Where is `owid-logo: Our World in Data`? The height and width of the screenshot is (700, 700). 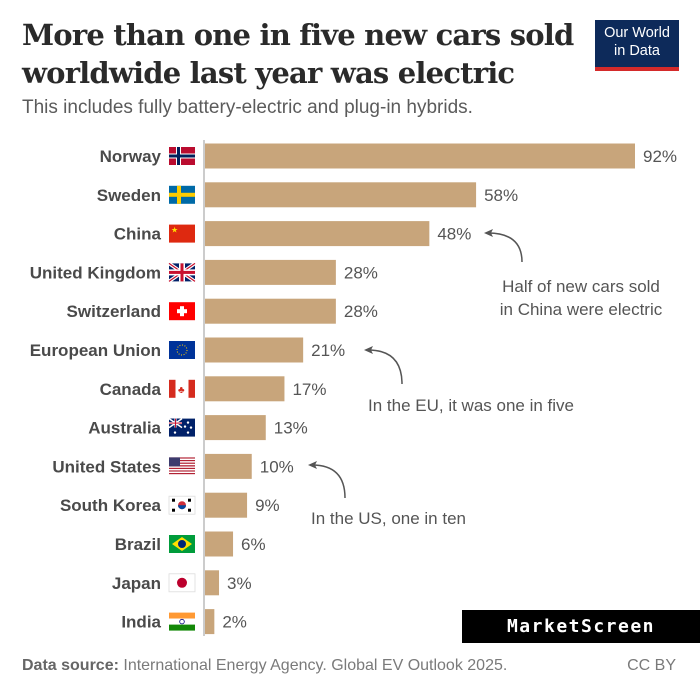
owid-logo: Our World in Data is located at coordinates (637, 45).